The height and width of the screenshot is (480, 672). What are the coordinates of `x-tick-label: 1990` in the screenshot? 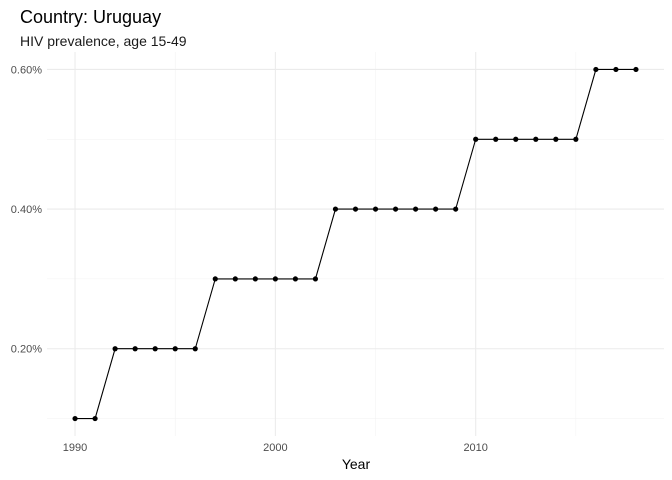 It's located at (75, 448).